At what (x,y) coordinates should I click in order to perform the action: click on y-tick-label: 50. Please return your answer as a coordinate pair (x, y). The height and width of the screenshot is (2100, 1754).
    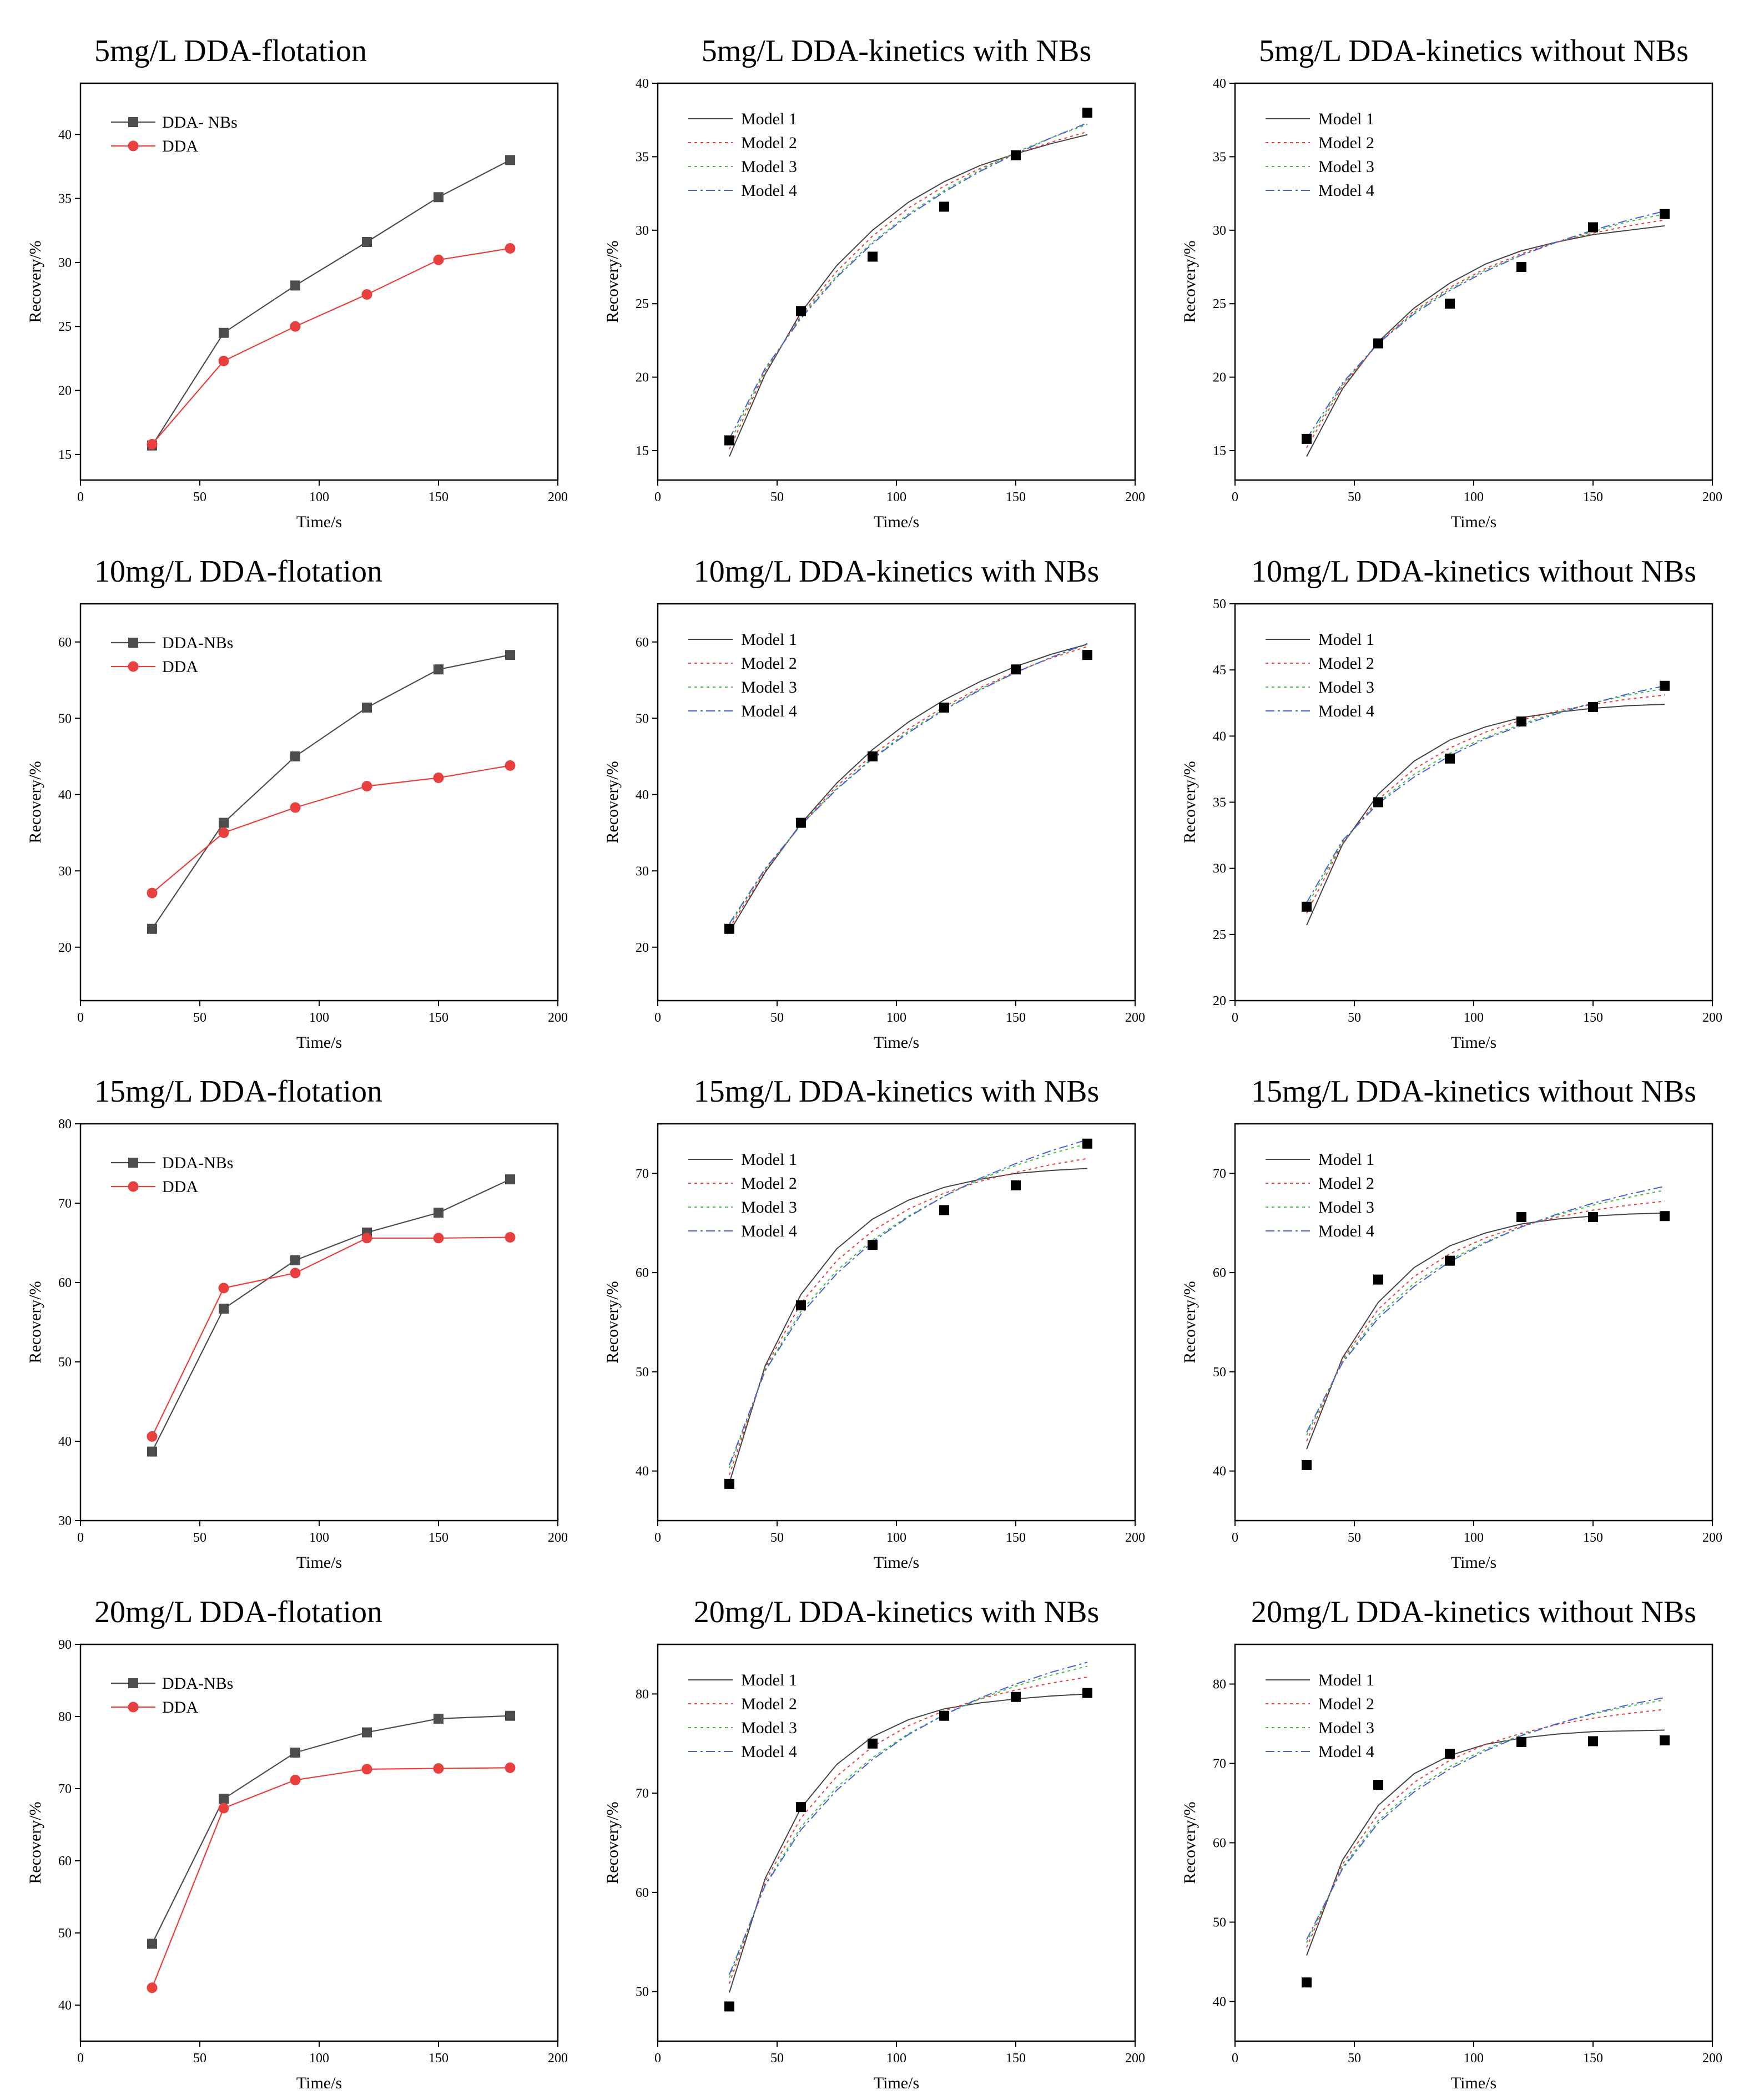
    Looking at the image, I should click on (65, 1362).